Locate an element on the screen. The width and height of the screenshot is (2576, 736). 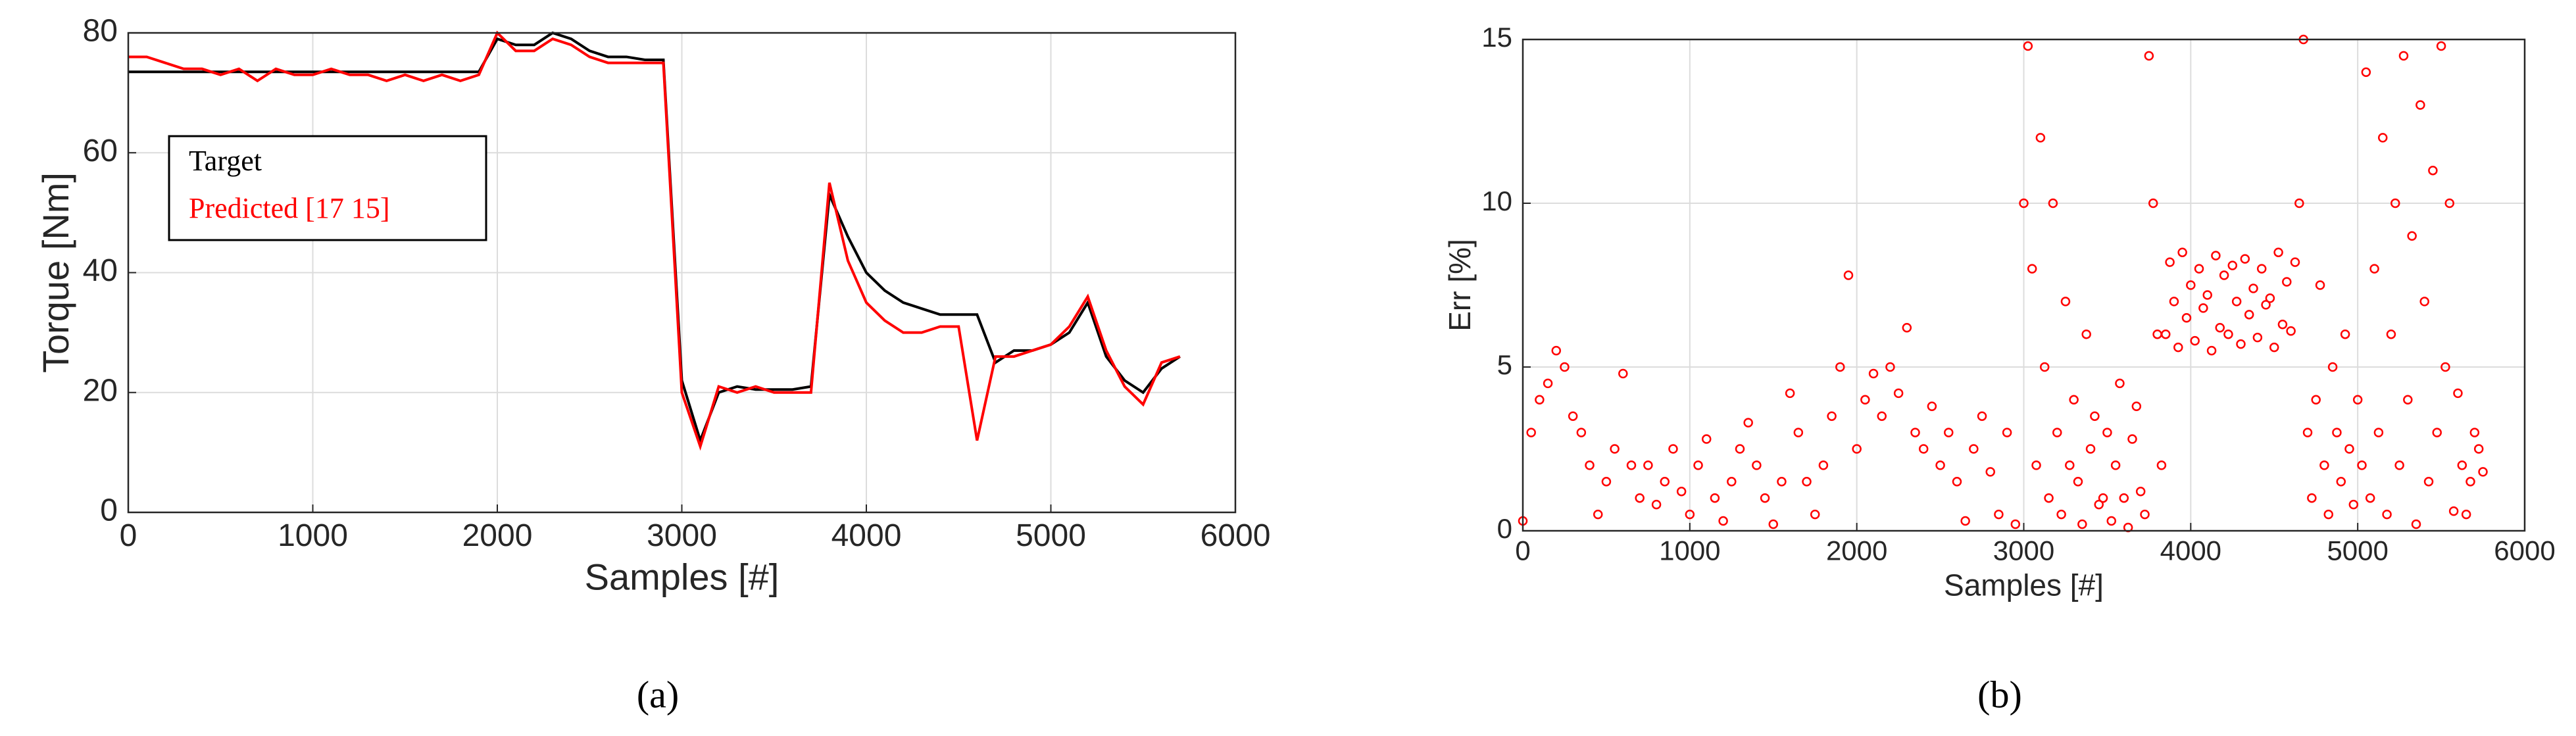
x-tick-label: 0 is located at coordinates (128, 535).